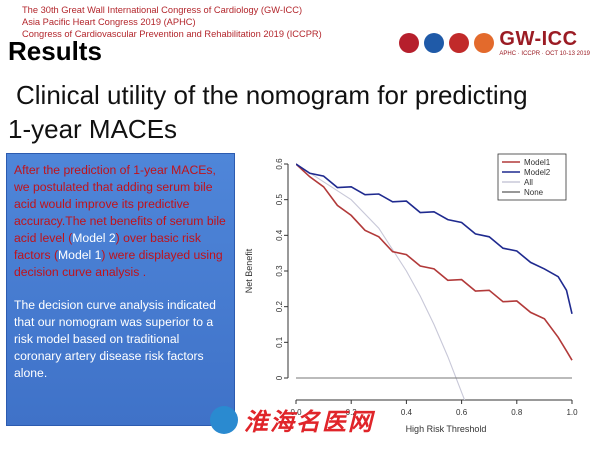 The height and width of the screenshot is (450, 600). Describe the element at coordinates (109, 22) in the screenshot. I see `header-line-2: Asia Pacific Heart Congress 2019 (APHC)` at that location.